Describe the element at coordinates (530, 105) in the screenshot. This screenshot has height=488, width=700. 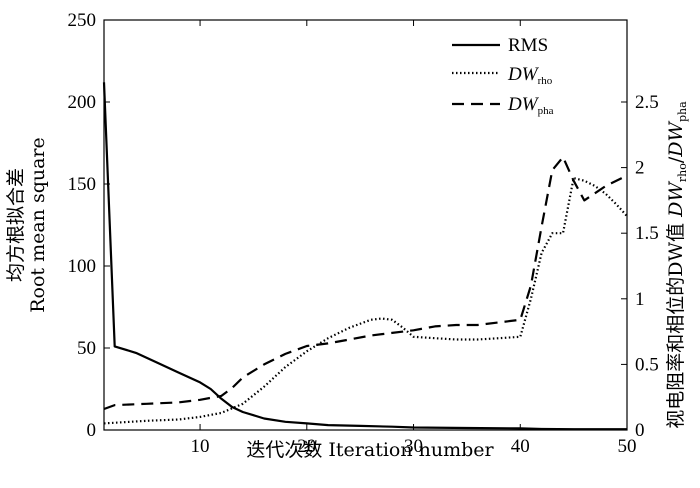
I see `legend-label-dw-pha: DWpha` at that location.